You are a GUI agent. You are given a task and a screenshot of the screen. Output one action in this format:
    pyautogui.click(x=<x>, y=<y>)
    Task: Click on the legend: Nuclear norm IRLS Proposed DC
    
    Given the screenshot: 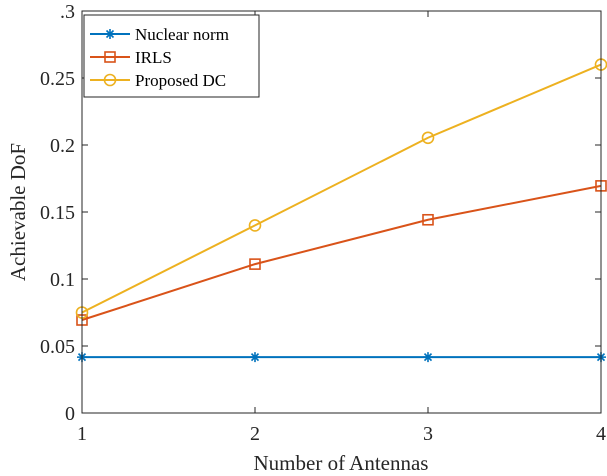 What is the action you would take?
    pyautogui.click(x=171, y=56)
    